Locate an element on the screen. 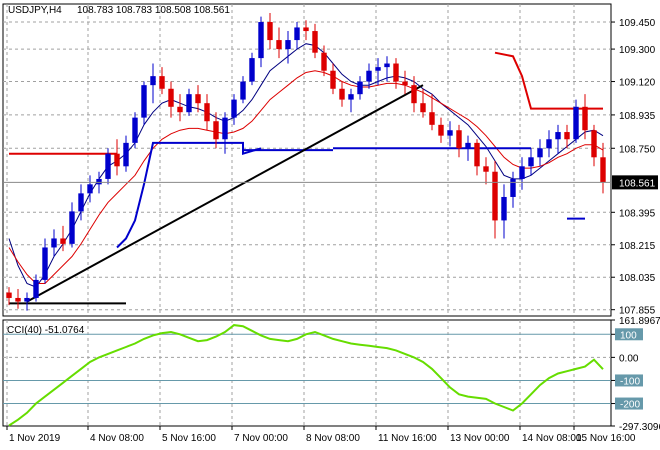  cci-axis: 161.8967 100 0.00 -100 -200 -297.3096 is located at coordinates (635, 374).